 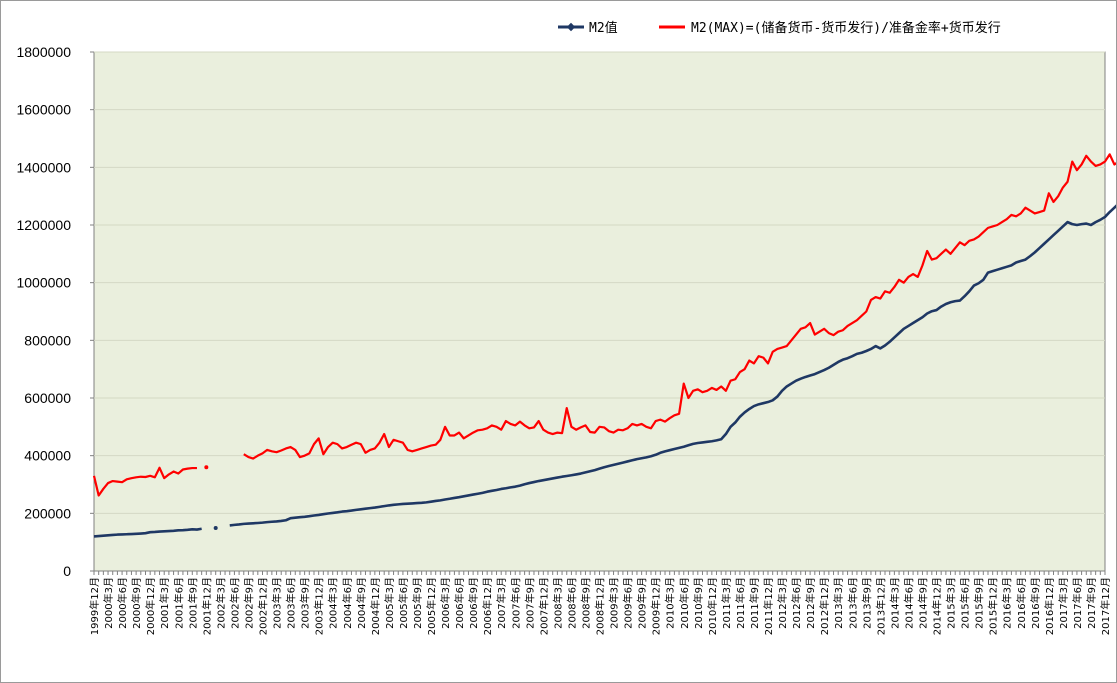 What do you see at coordinates (136, 603) in the screenshot?
I see `x-tick-label: 2000年9月` at bounding box center [136, 603].